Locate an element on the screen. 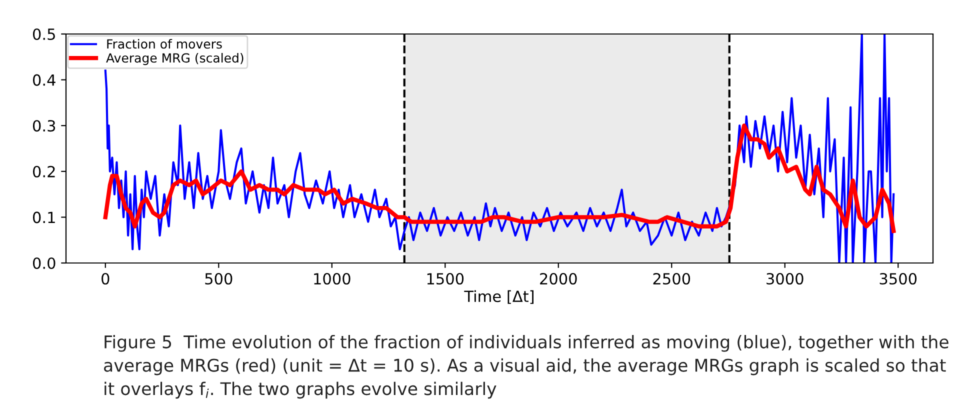 The width and height of the screenshot is (956, 419). caption: Figure 5 Time evolution of the fraction of individuals inferred as moving (blue), together with the average MRGs (red) (unit = Δt = 10 s). As a visual aid, the average MRGs graph is scaled so that it overlays f$_{i}$. The two graphs evolve similarly is located at coordinates (526, 367).